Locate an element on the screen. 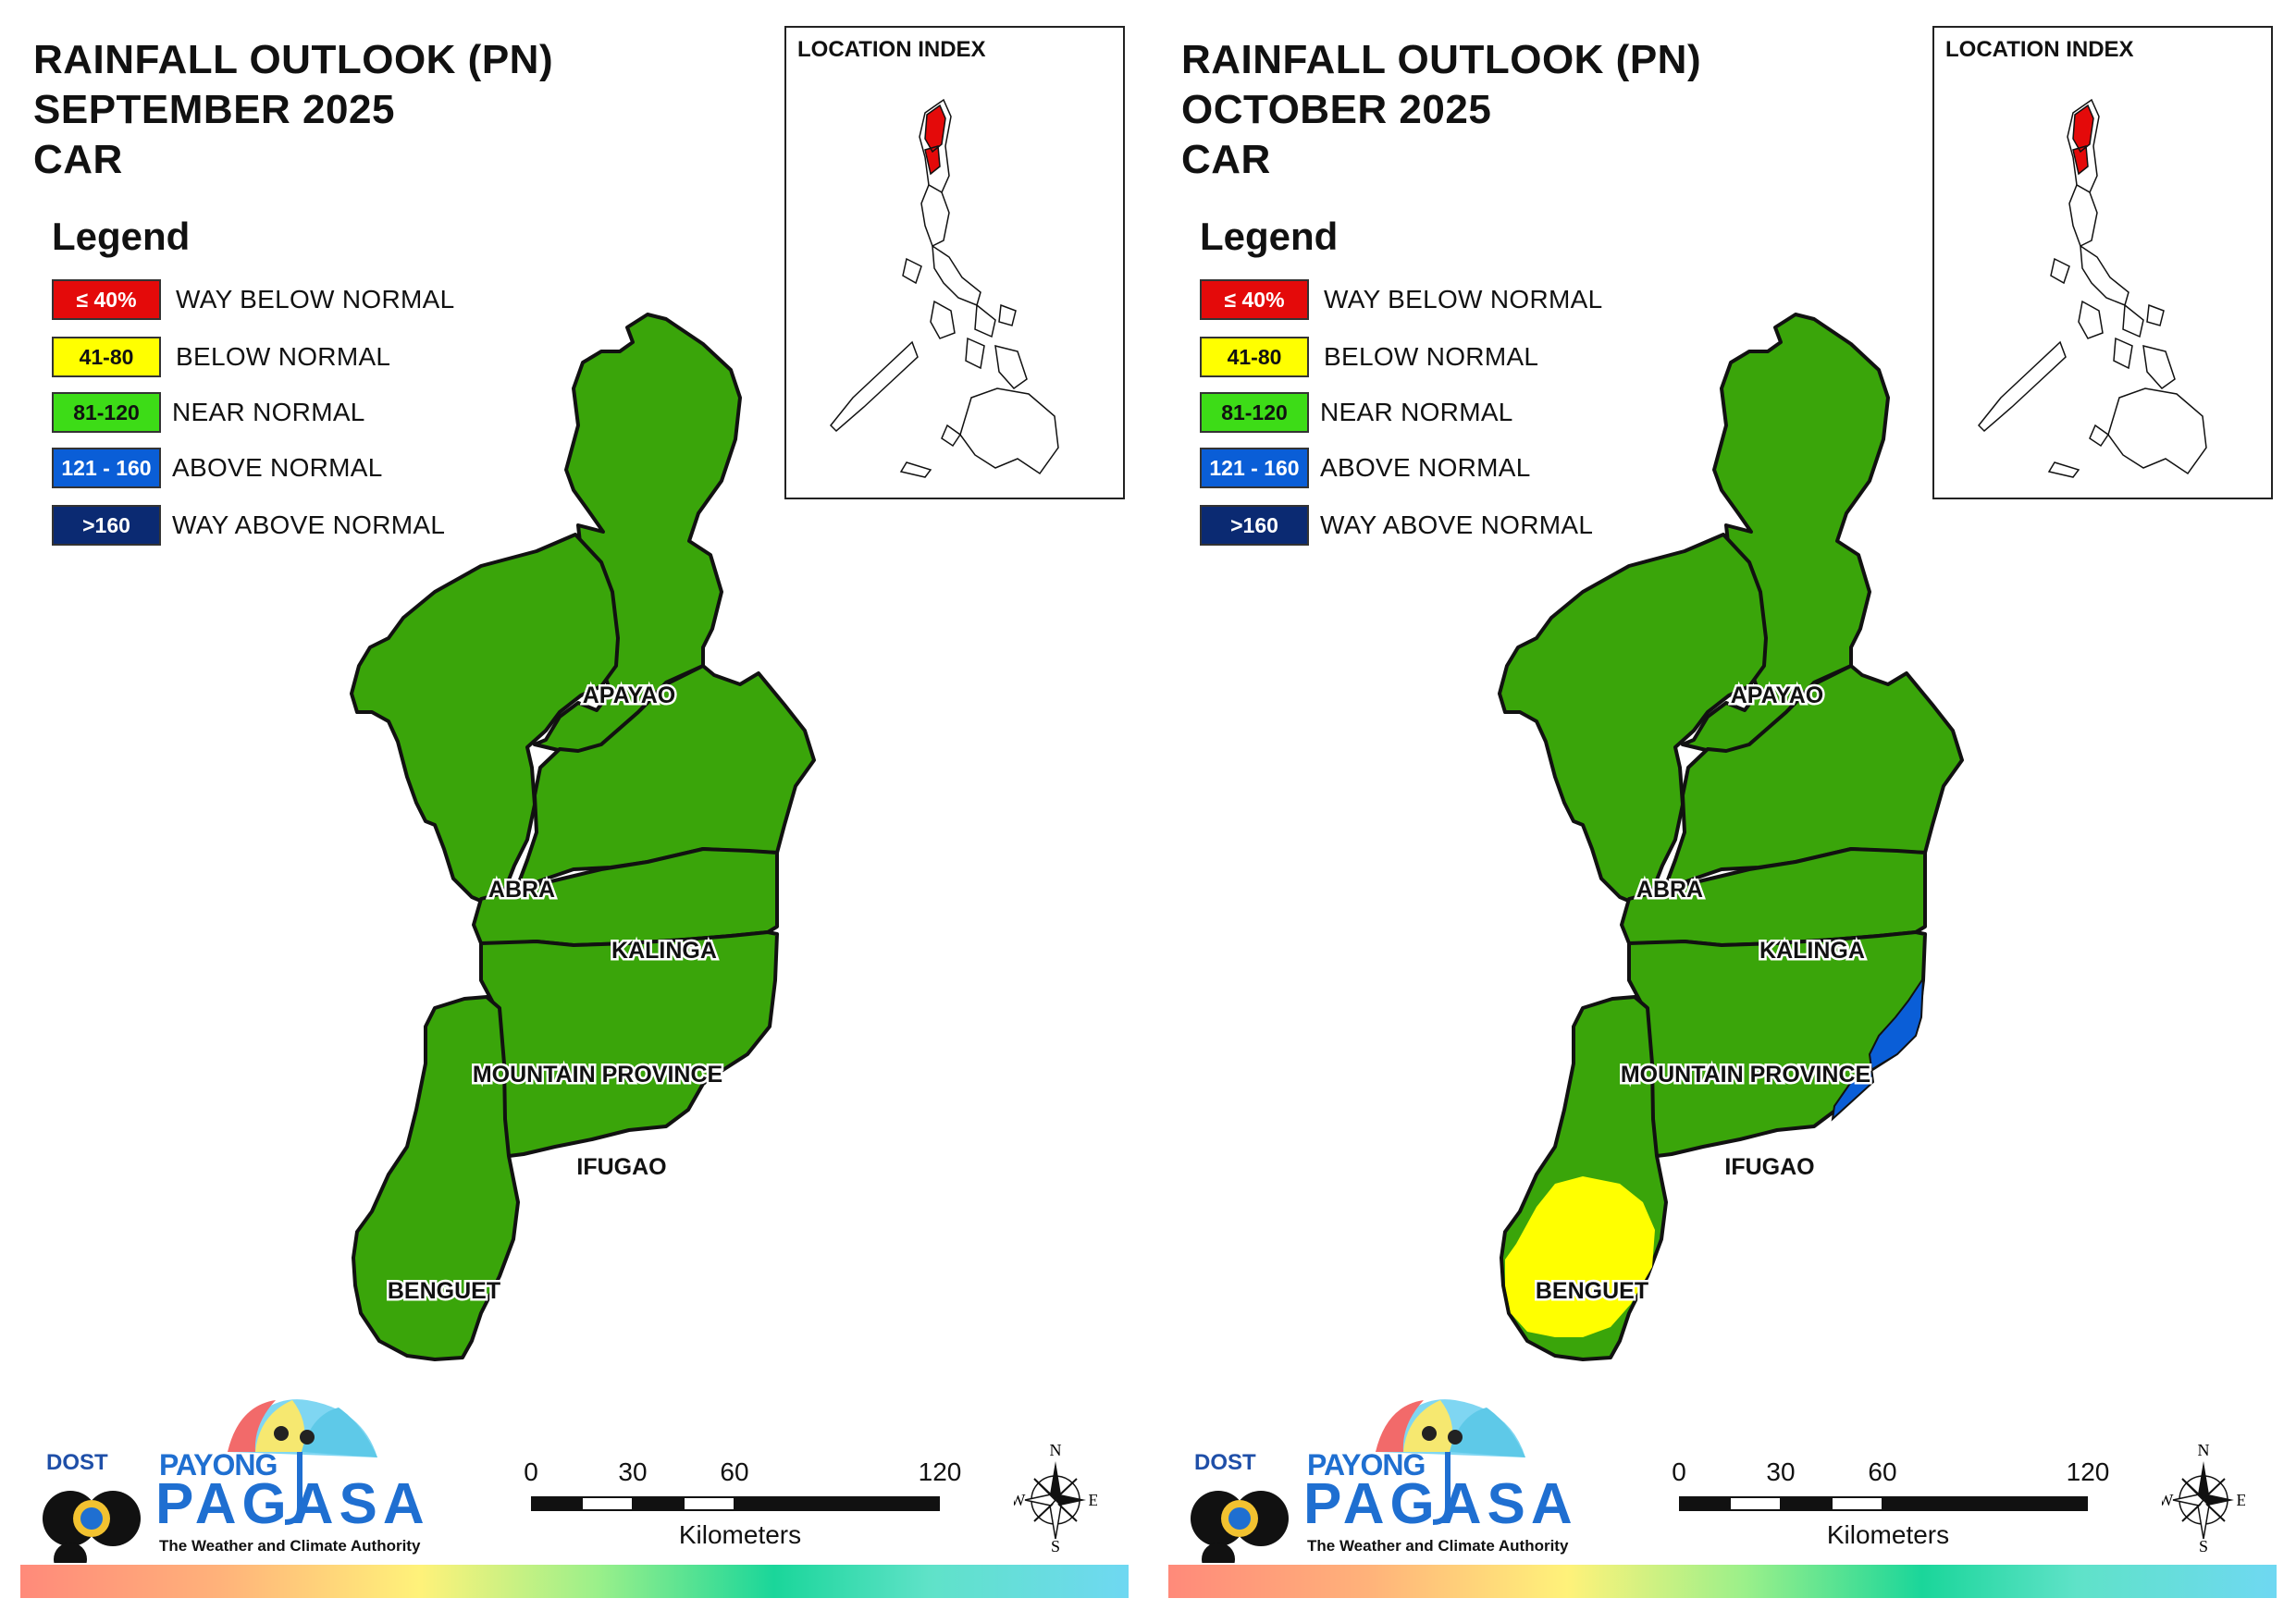 Image resolution: width=2296 pixels, height=1623 pixels. province-ifugao is located at coordinates (629, 1044).